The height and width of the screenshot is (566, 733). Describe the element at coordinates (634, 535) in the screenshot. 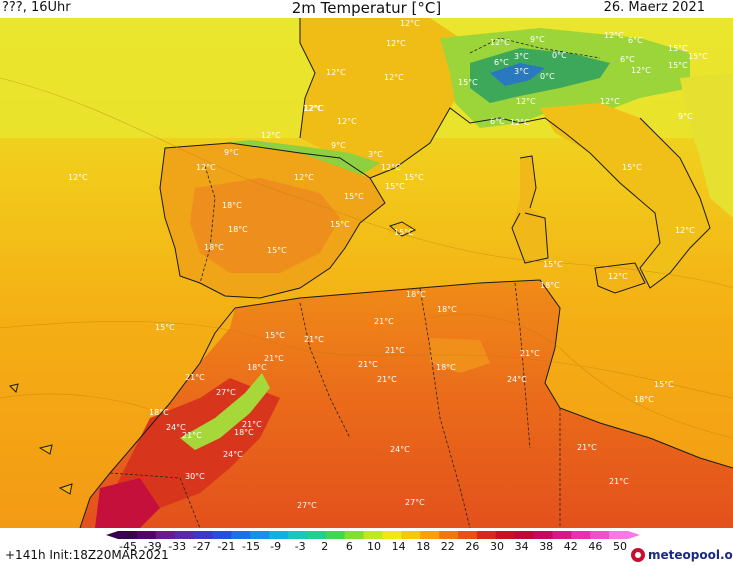

I see `legend-max-arrow` at that location.